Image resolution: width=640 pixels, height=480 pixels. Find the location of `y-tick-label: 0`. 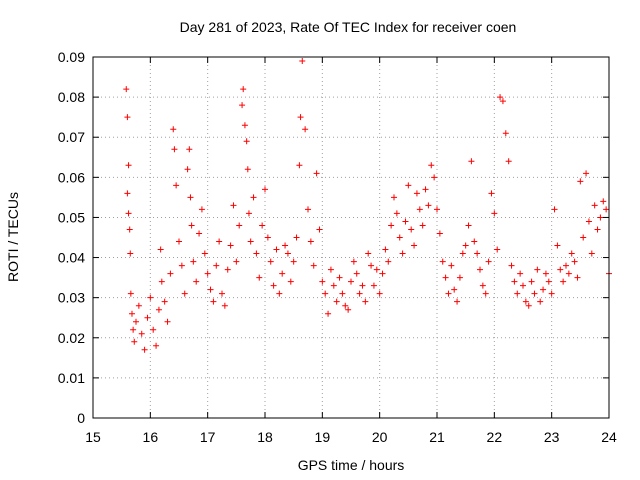

y-tick-label: 0 is located at coordinates (81, 418).